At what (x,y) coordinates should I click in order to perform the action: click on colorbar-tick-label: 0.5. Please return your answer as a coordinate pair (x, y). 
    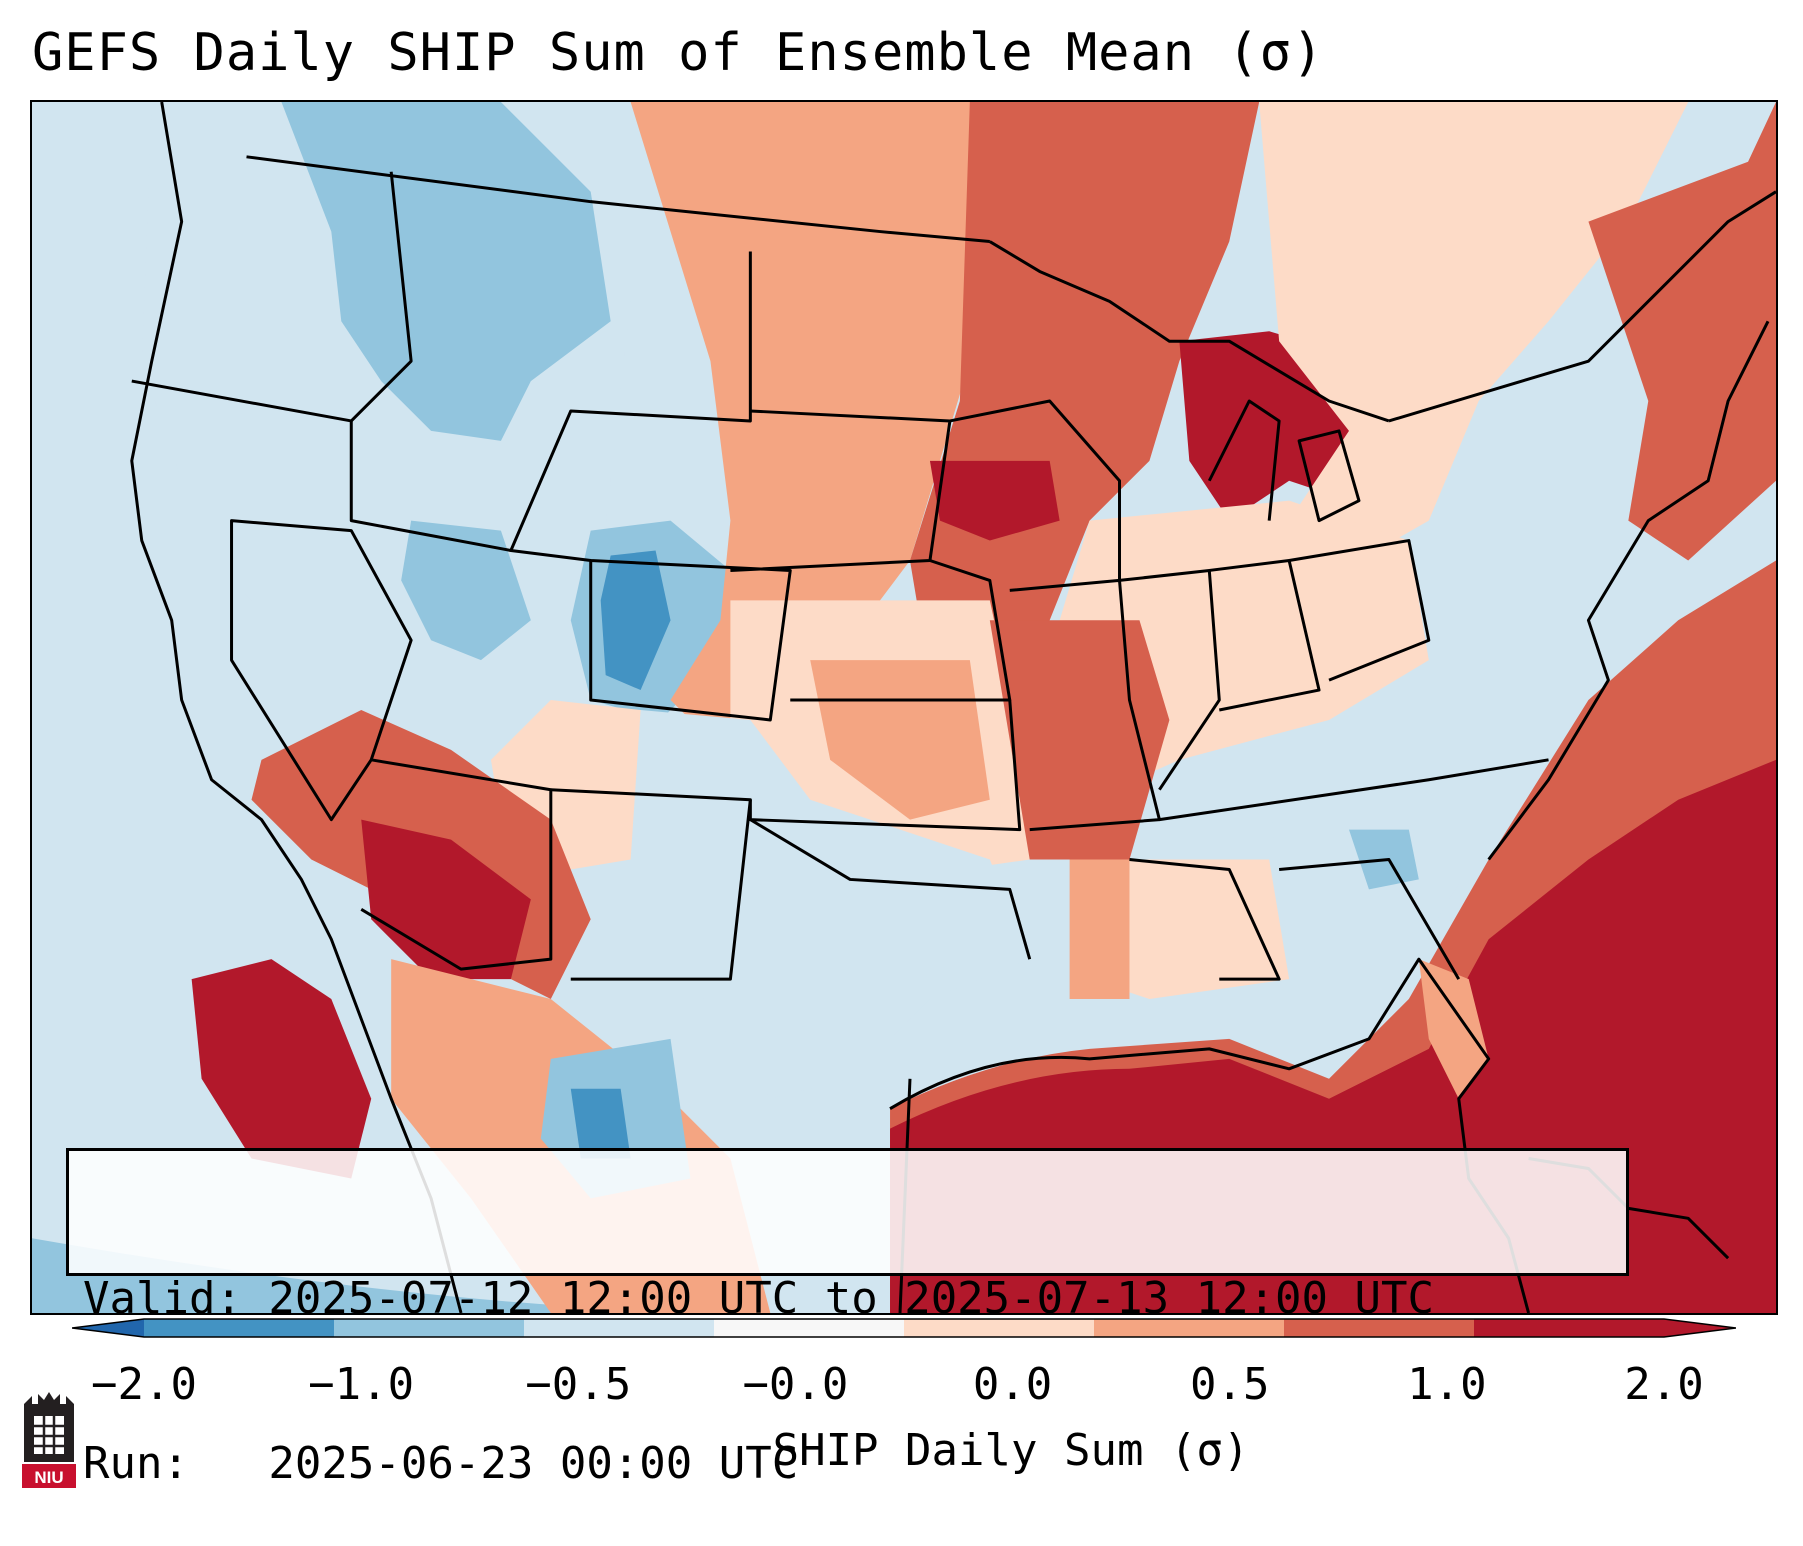
    Looking at the image, I should click on (1229, 1384).